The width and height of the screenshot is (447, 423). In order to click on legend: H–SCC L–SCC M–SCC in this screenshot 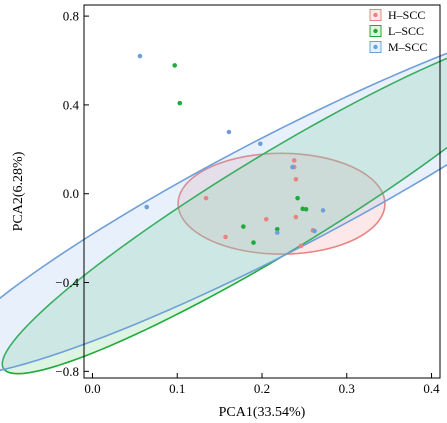, I will do `click(398, 31)`.